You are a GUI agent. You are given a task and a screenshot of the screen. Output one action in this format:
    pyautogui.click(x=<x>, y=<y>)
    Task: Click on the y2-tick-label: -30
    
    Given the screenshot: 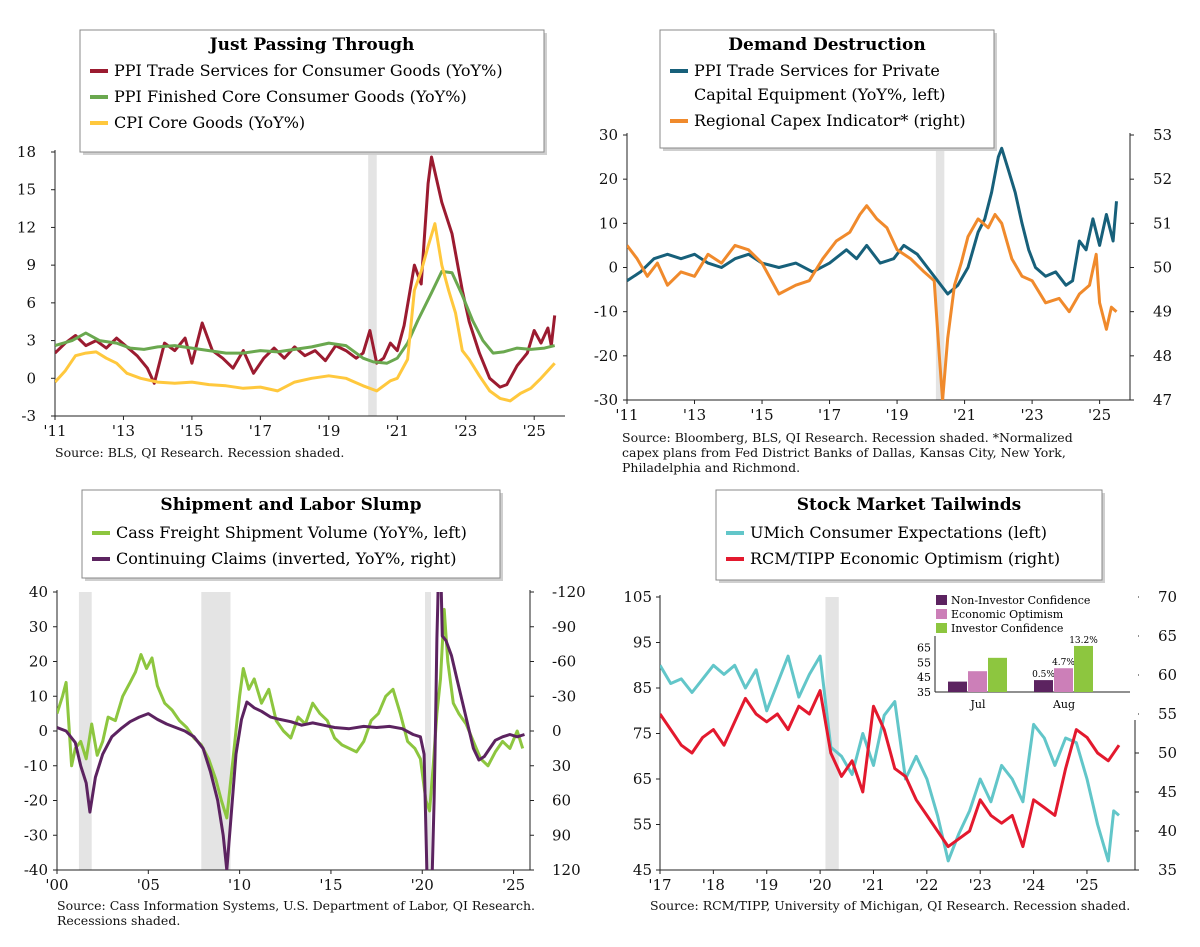 What is the action you would take?
    pyautogui.click(x=564, y=696)
    